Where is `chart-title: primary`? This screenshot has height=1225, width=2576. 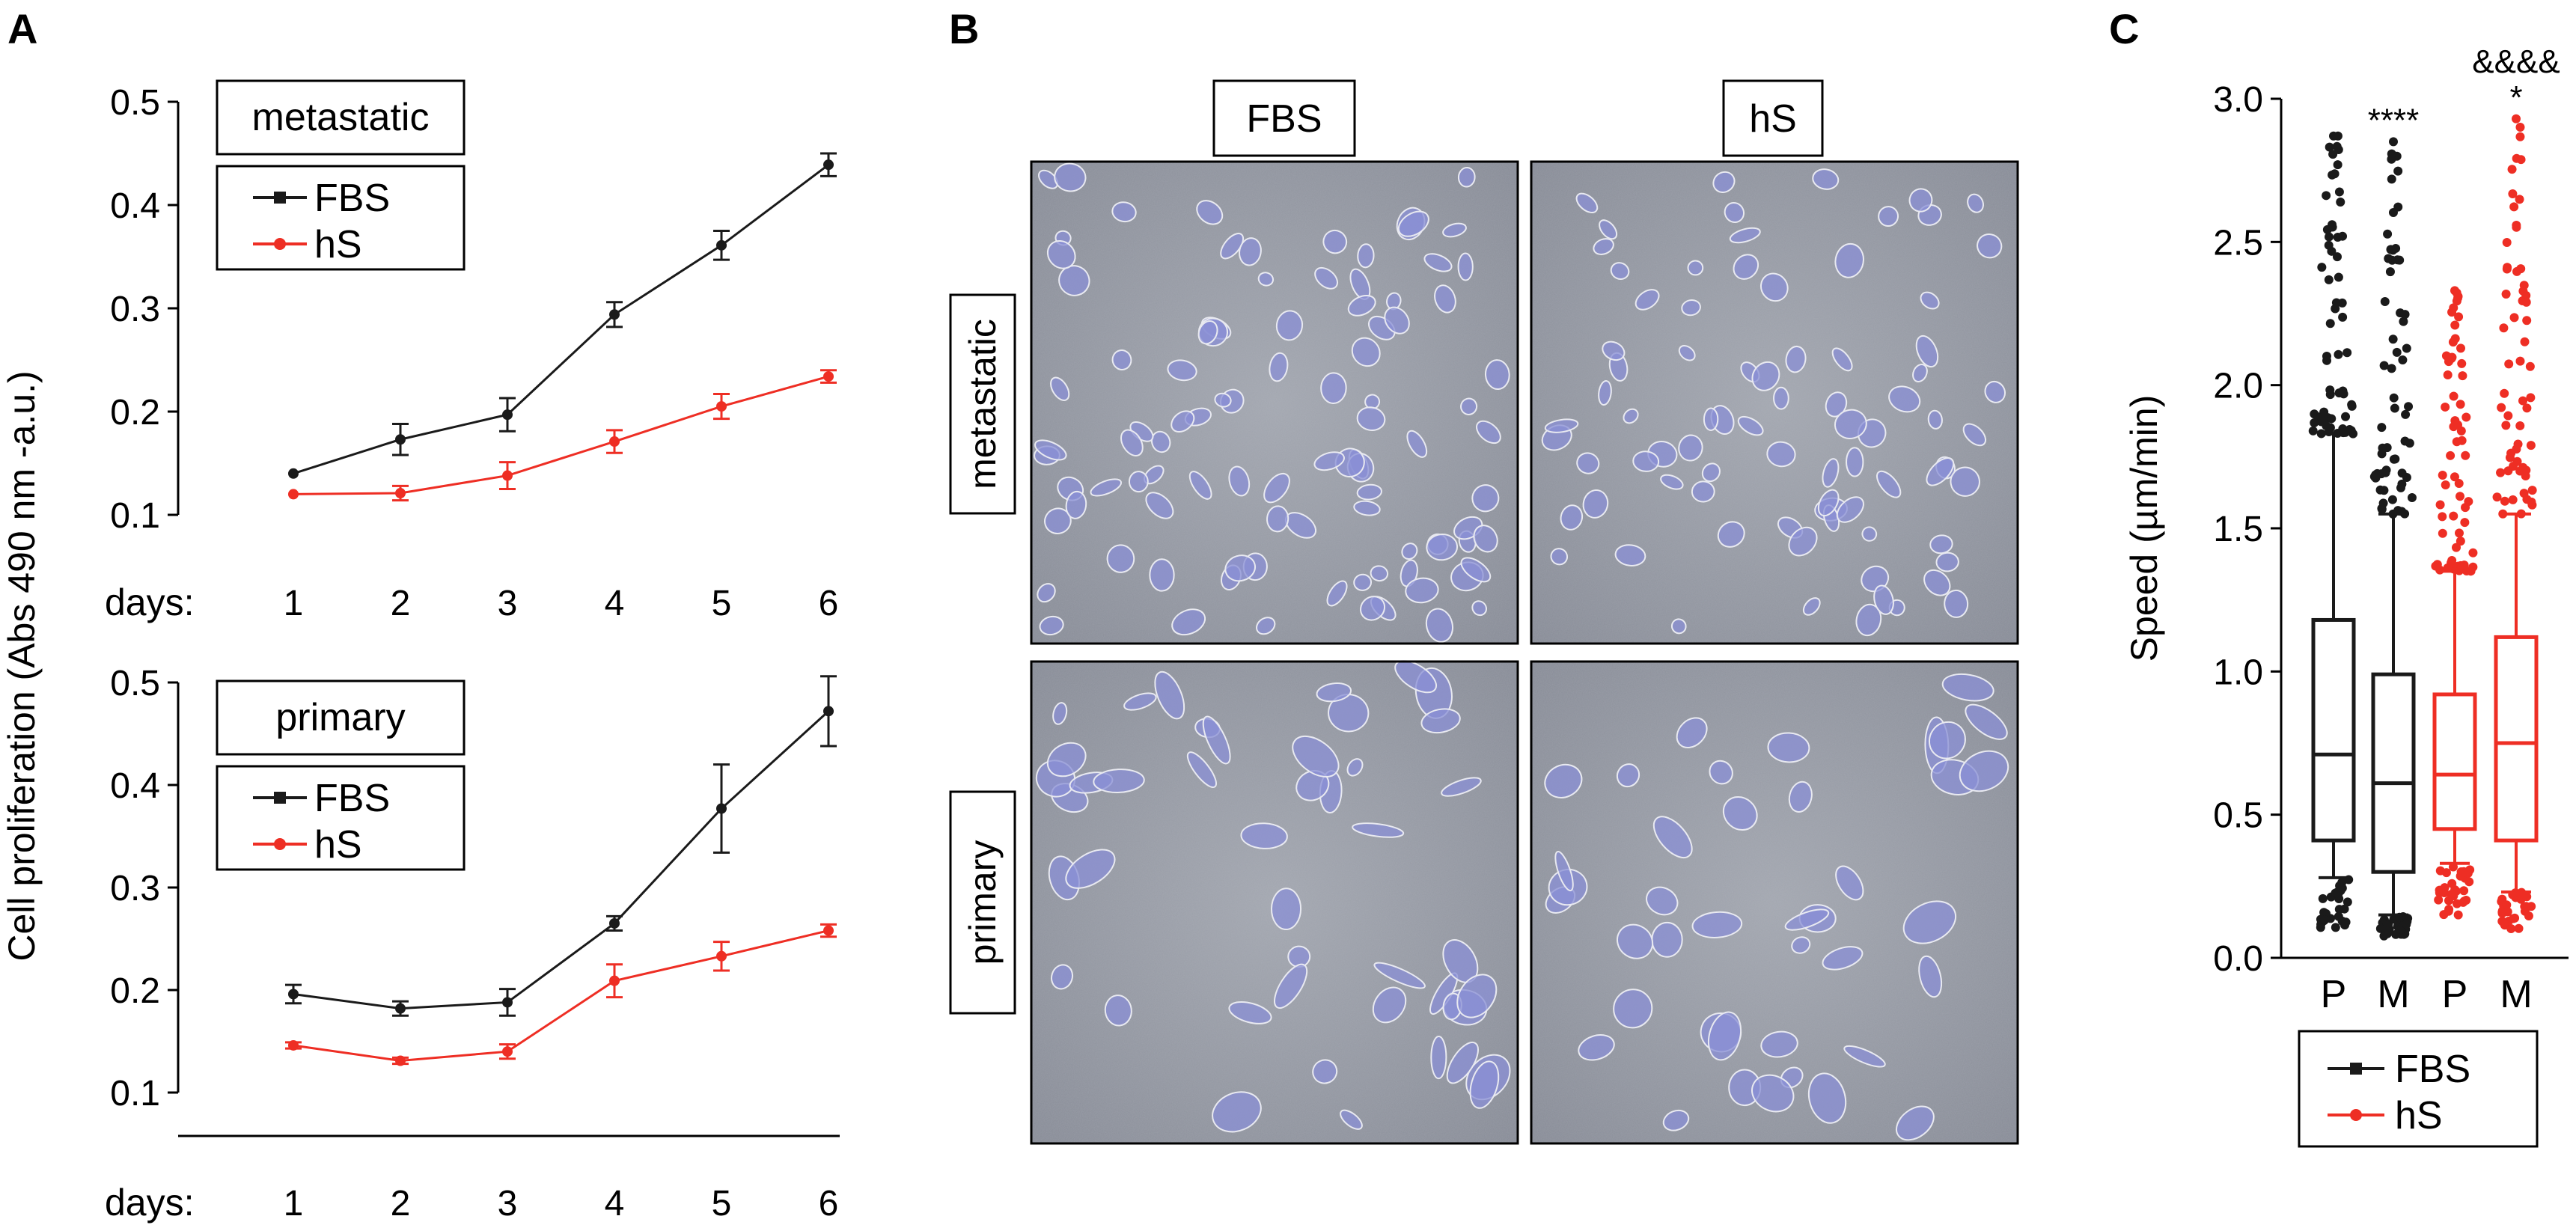
chart-title: primary is located at coordinates (340, 717).